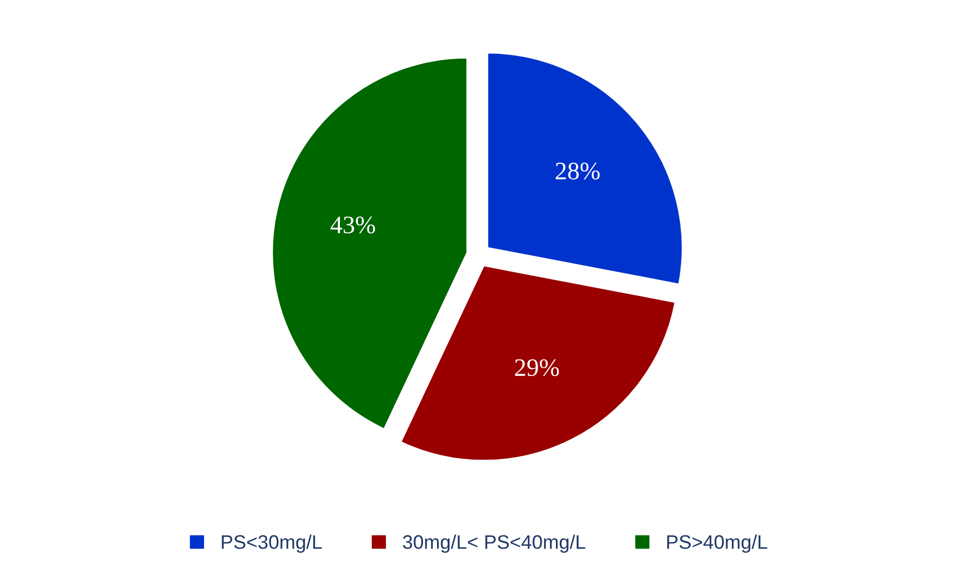 This screenshot has width=957, height=580. What do you see at coordinates (272, 543) in the screenshot?
I see `legend-label: PS<30mg/L` at bounding box center [272, 543].